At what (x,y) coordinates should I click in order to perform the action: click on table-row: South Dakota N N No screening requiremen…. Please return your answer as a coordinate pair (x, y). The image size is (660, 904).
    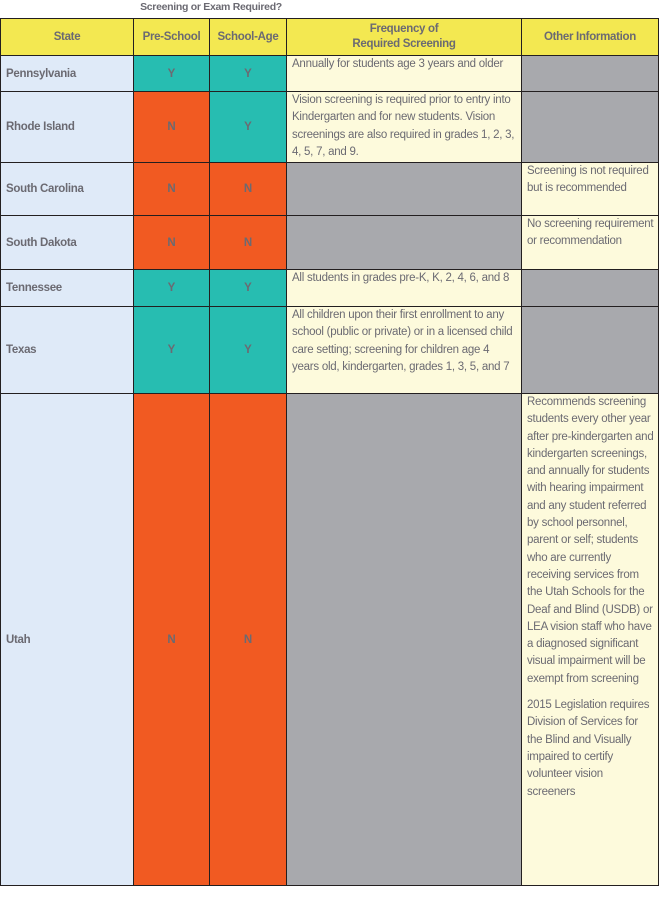
    Looking at the image, I should click on (329, 242).